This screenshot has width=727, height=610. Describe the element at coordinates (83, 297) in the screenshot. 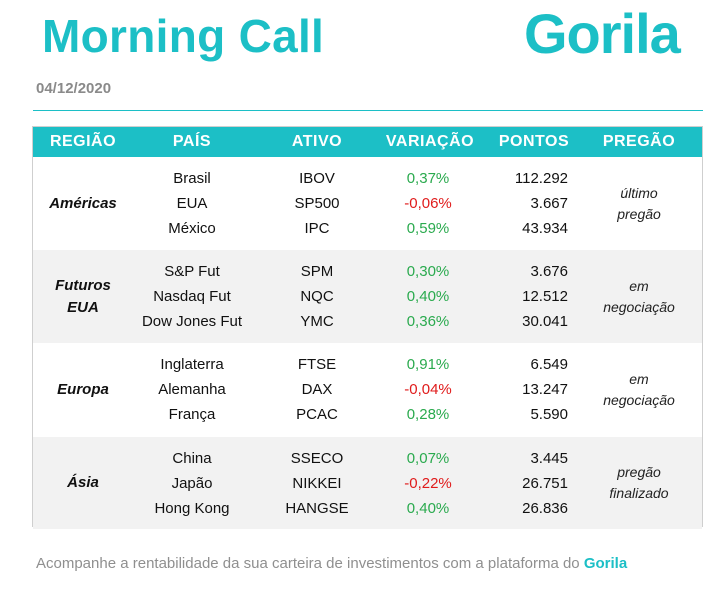

I see `region-label: Futuros EUA` at that location.